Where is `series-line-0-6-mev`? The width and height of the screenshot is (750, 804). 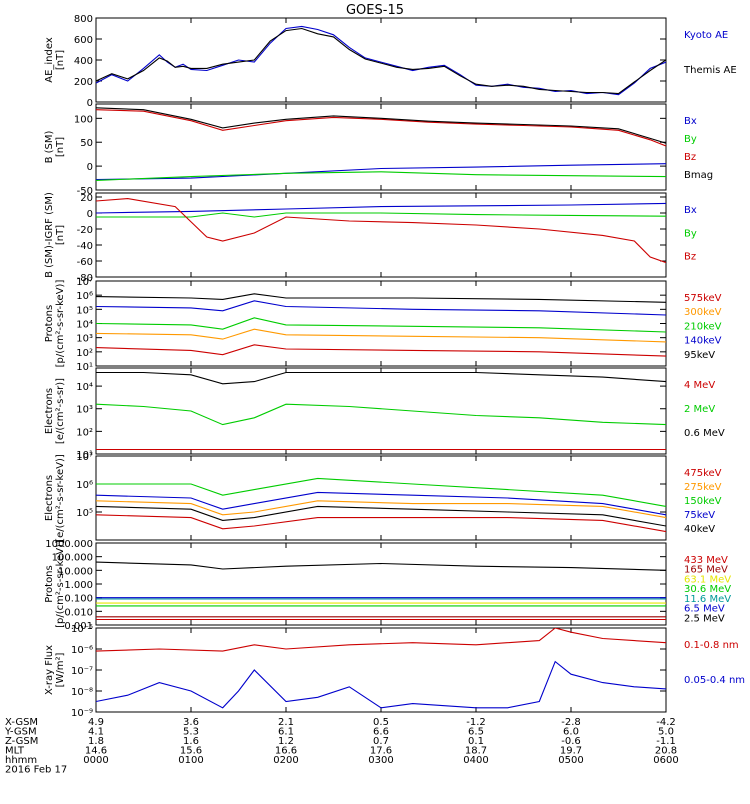 series-line-0-6-mev is located at coordinates (381, 378).